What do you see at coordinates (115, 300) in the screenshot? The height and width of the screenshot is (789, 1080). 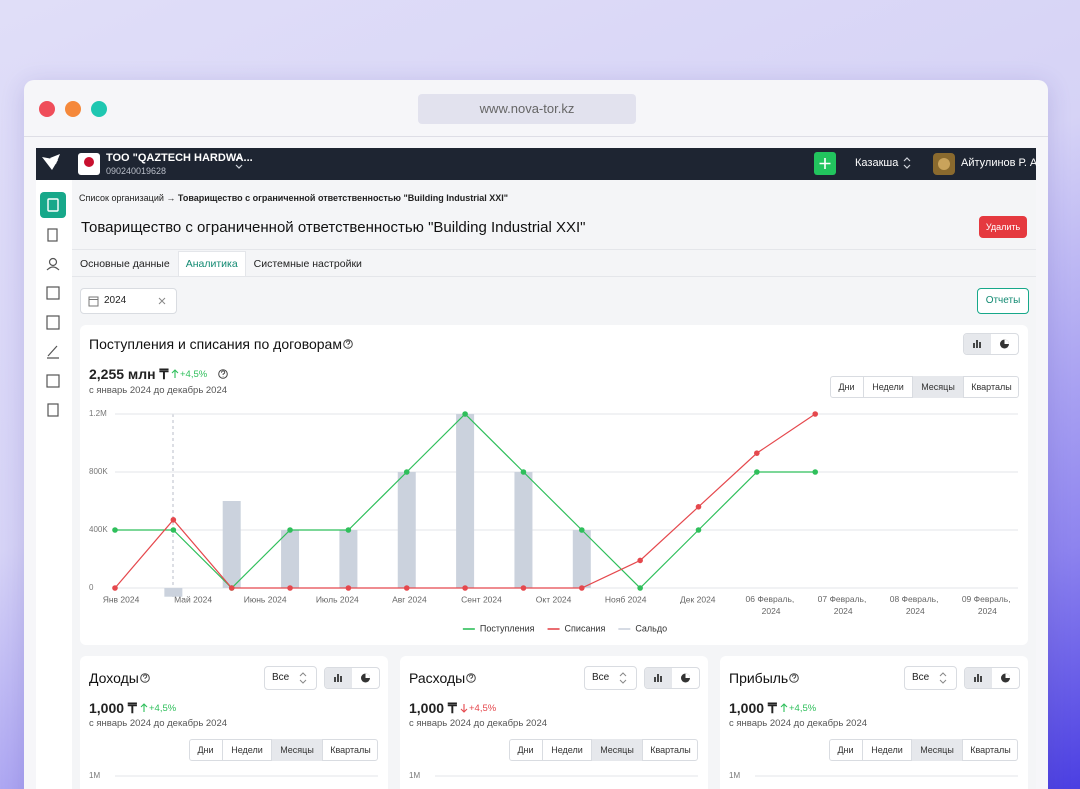 I see `year-filter-value: 2024` at bounding box center [115, 300].